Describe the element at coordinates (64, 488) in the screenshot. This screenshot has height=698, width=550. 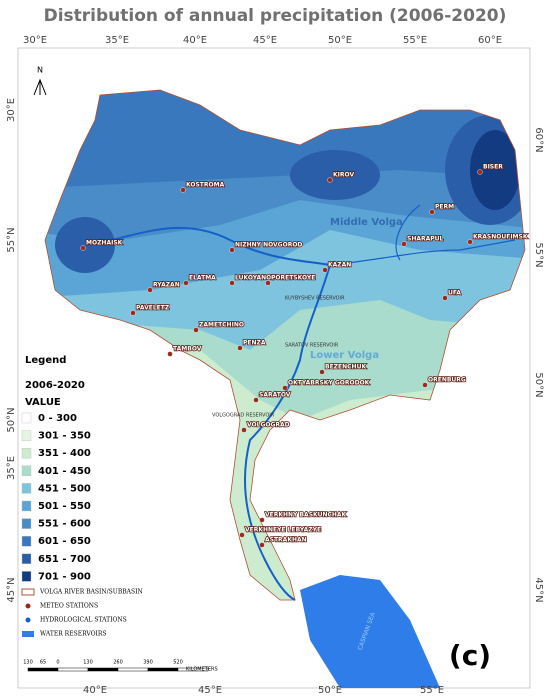
I see `legend-label: 451 - 500` at that location.